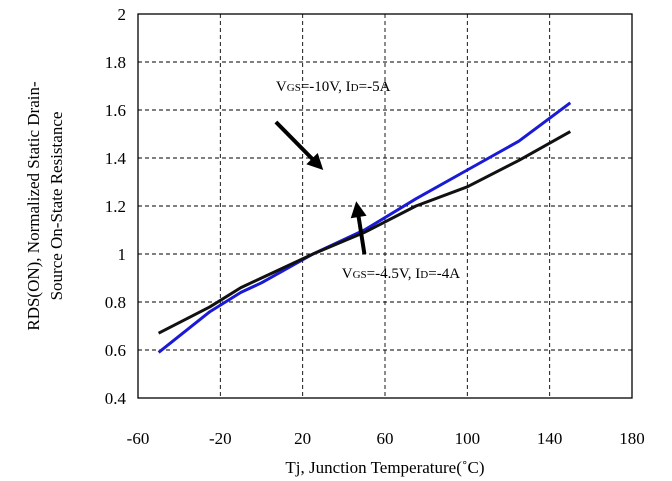 Image resolution: width=672 pixels, height=481 pixels. I want to click on x-tick-label: 60, so click(385, 438).